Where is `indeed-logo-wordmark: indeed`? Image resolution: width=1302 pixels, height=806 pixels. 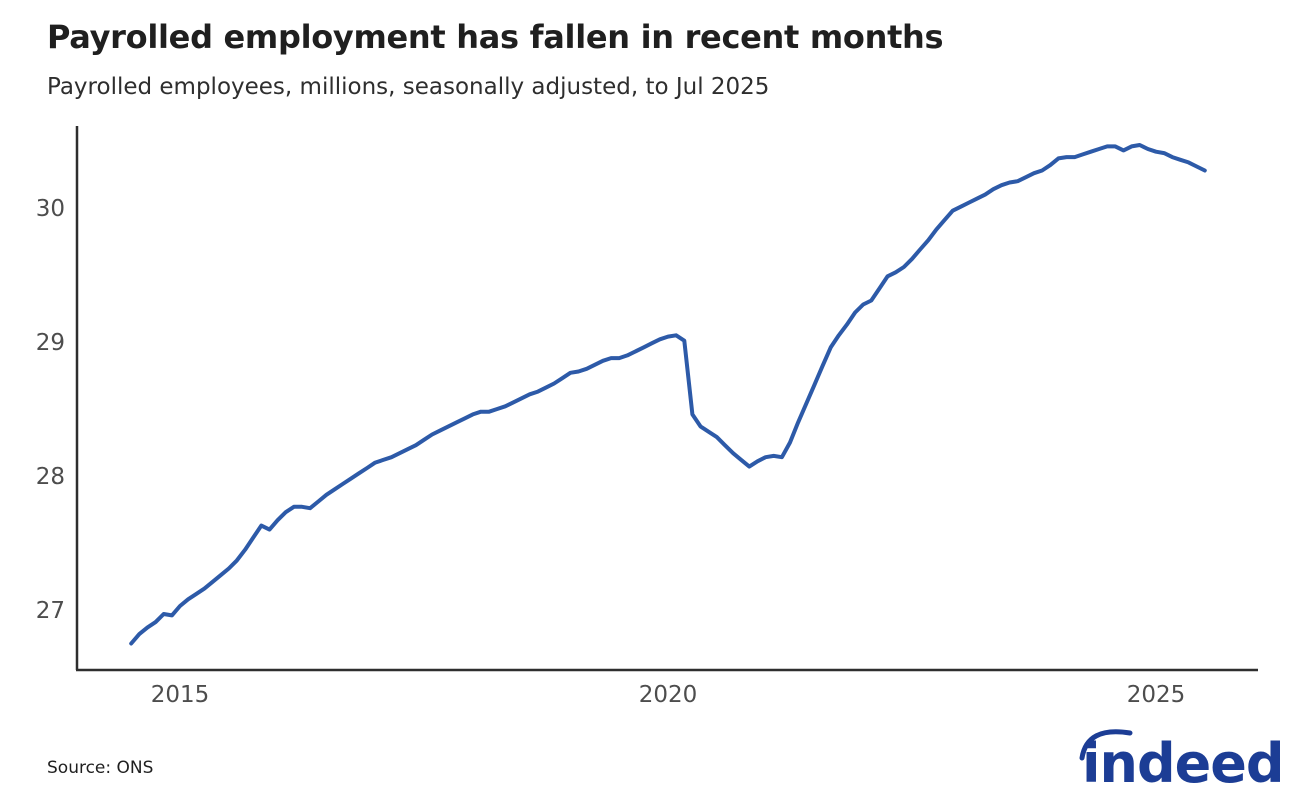
indeed-logo-wordmark: indeed is located at coordinates (1183, 763).